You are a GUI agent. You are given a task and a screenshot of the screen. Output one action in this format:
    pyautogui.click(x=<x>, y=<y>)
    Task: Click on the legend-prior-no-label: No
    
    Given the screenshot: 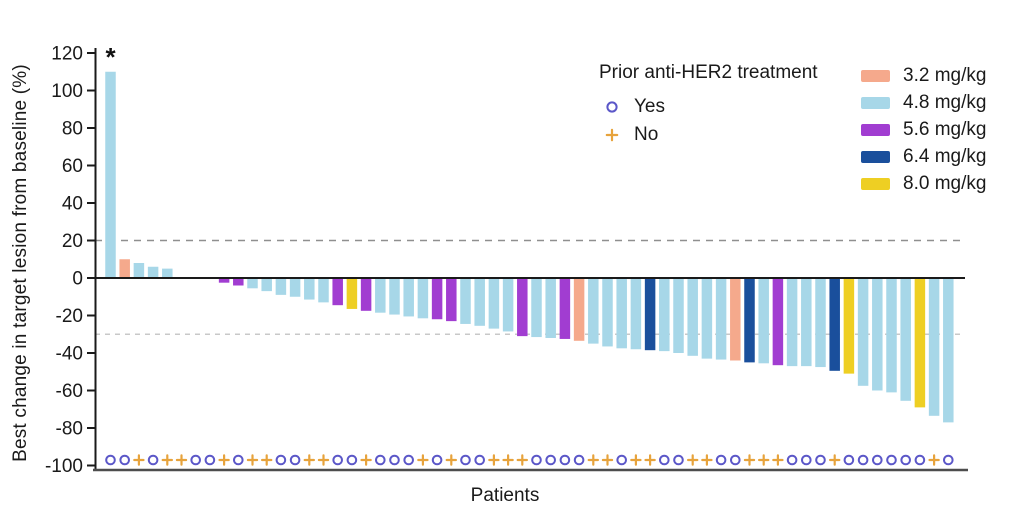 What is the action you would take?
    pyautogui.click(x=646, y=134)
    